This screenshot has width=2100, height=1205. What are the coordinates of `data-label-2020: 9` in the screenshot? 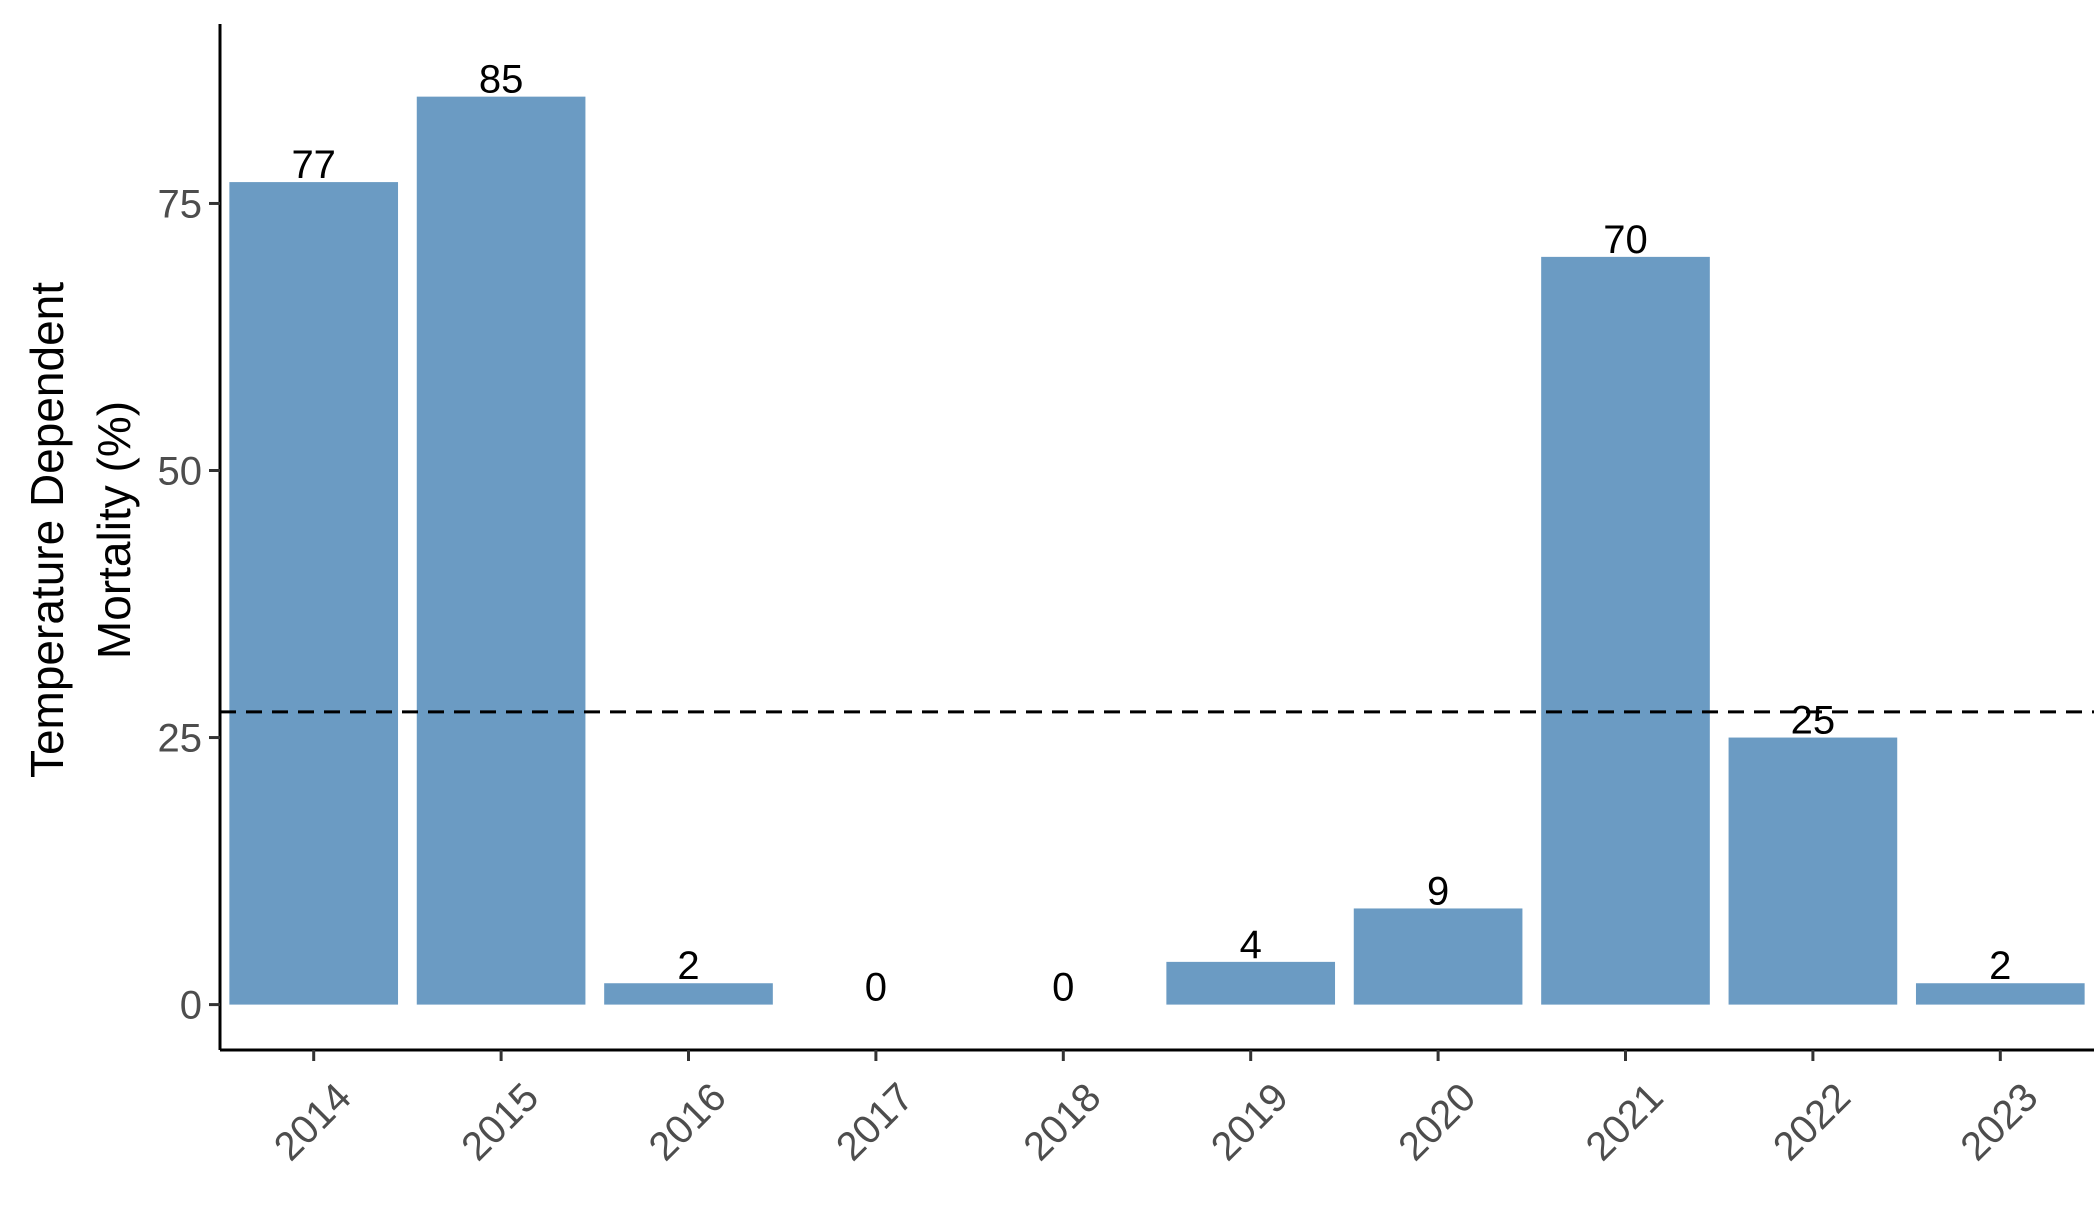 It's located at (1438, 891).